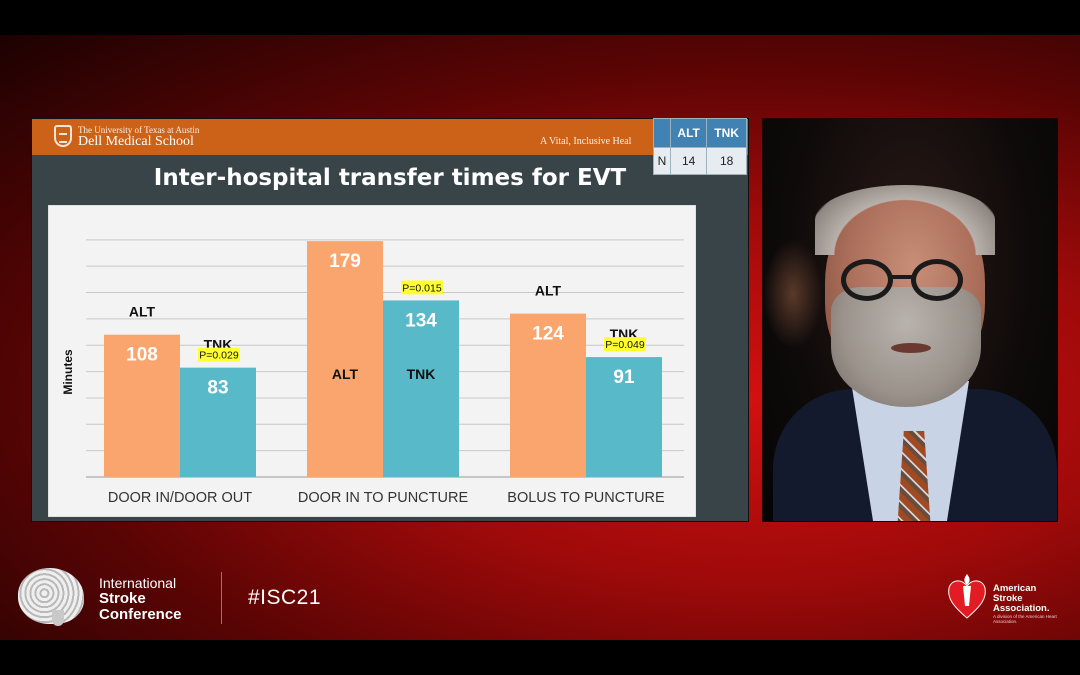  Describe the element at coordinates (68, 372) in the screenshot. I see `y-axis-label: Minutes` at that location.